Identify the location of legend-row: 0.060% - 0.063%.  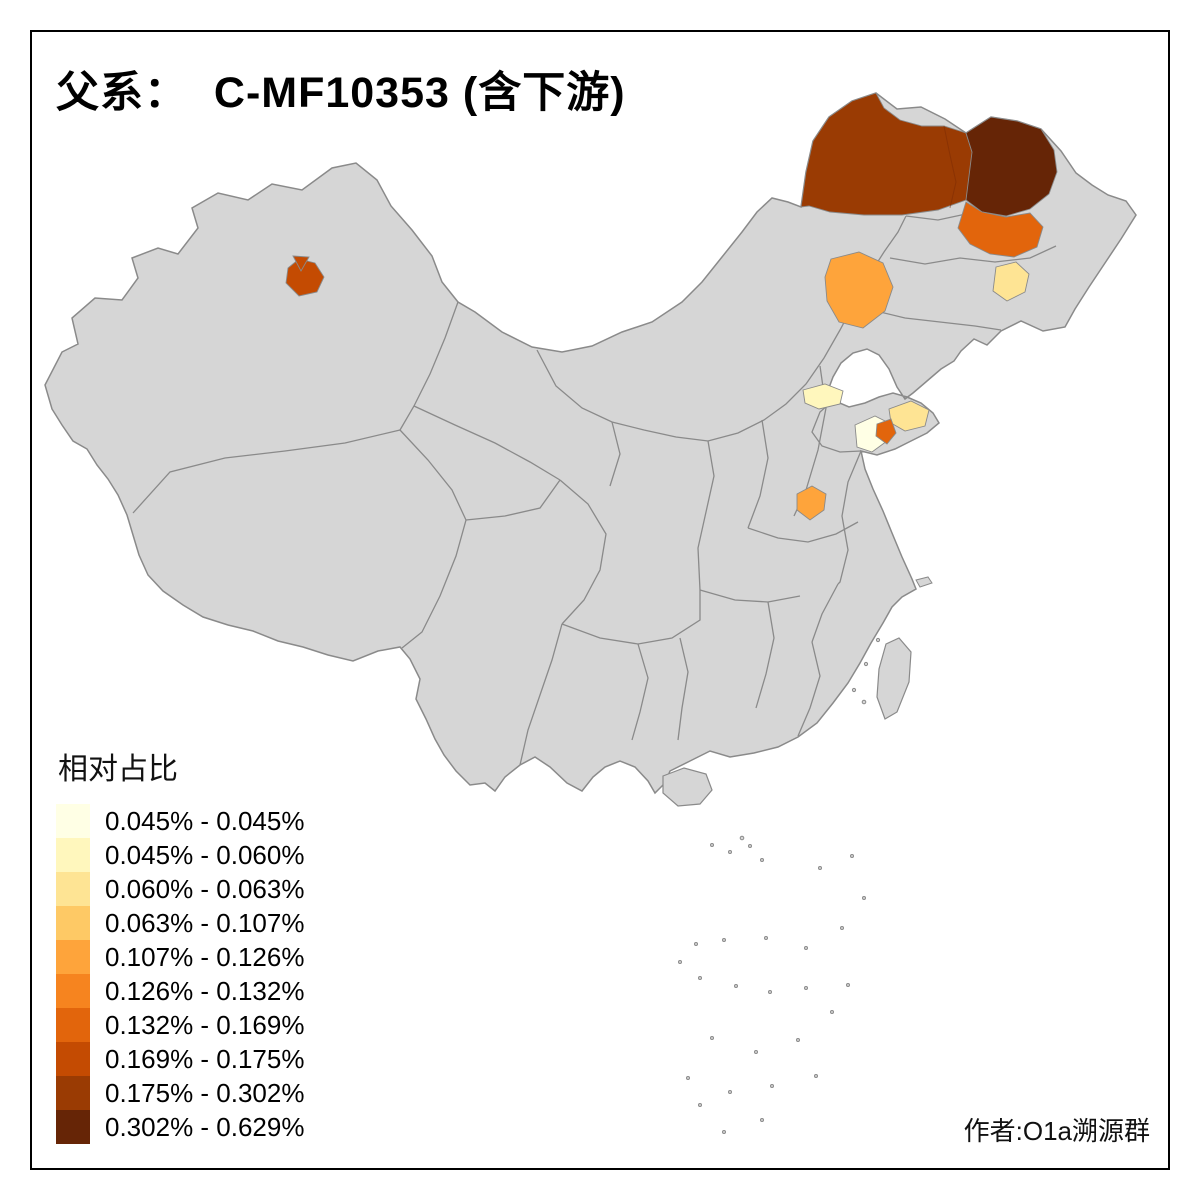
(180, 889).